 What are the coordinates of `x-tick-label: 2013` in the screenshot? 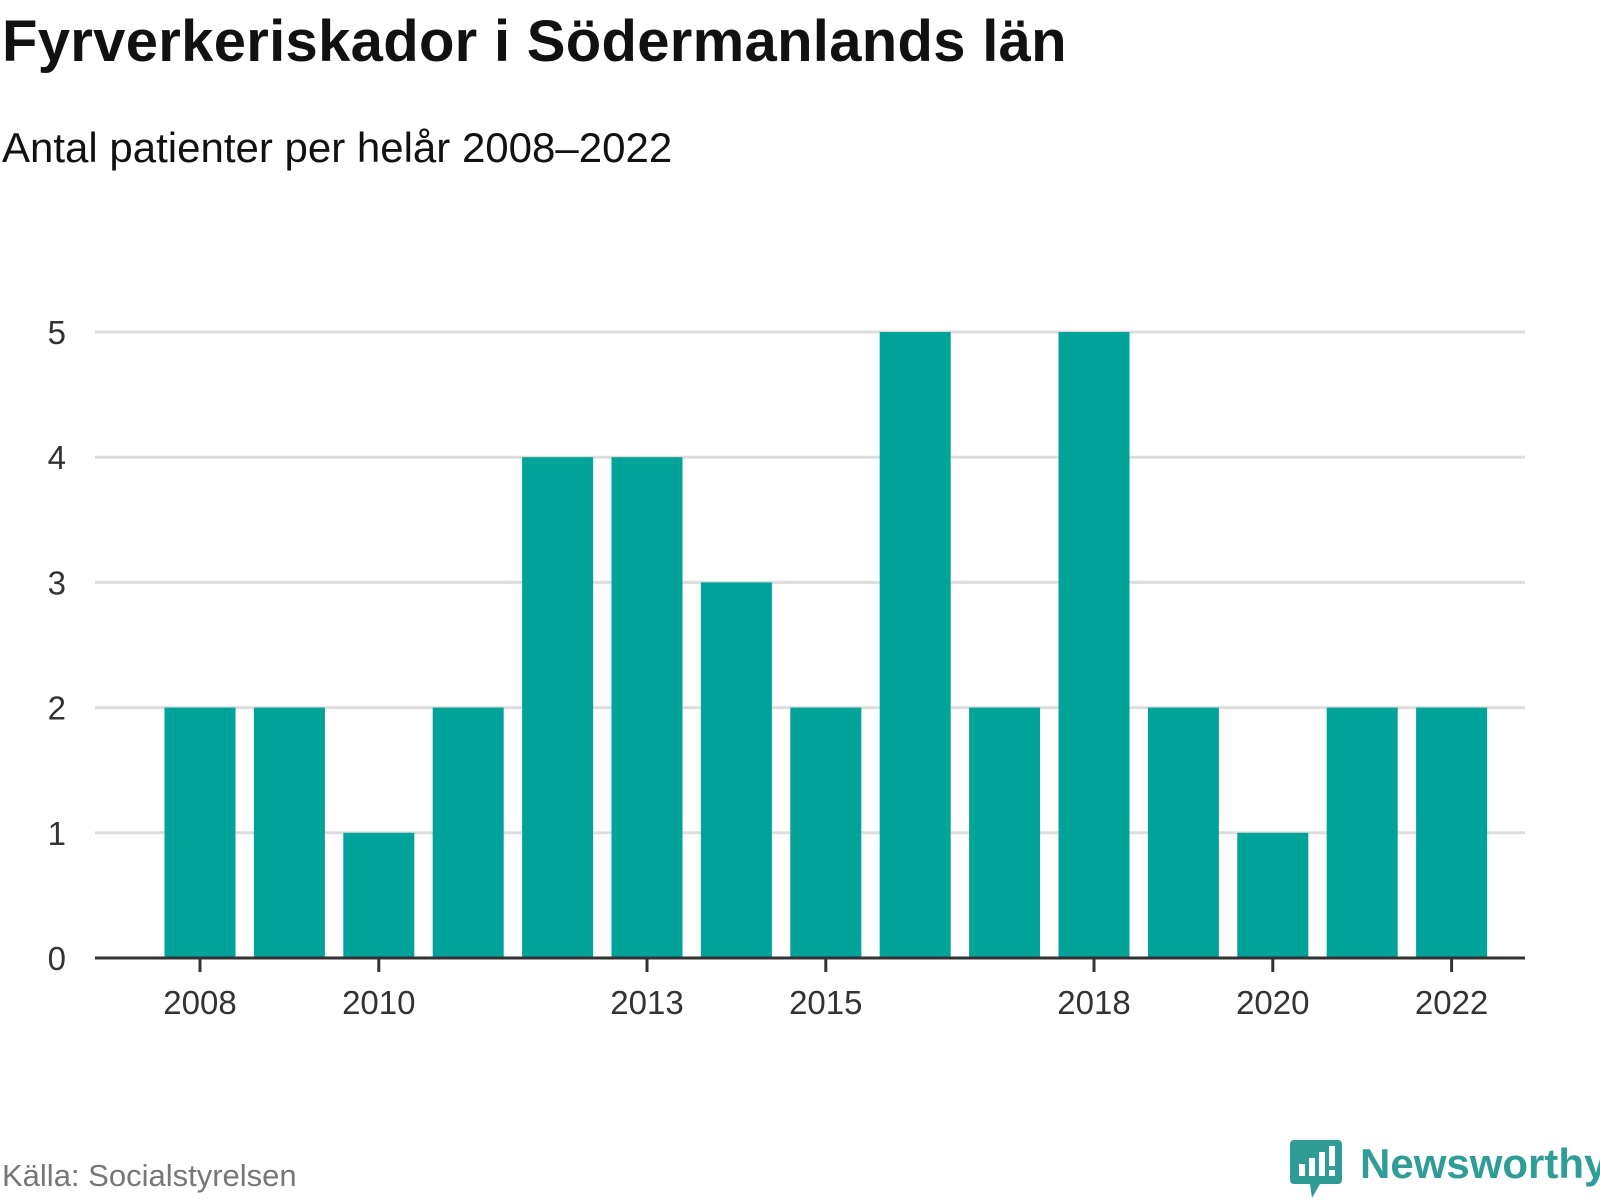 It's located at (646, 1002).